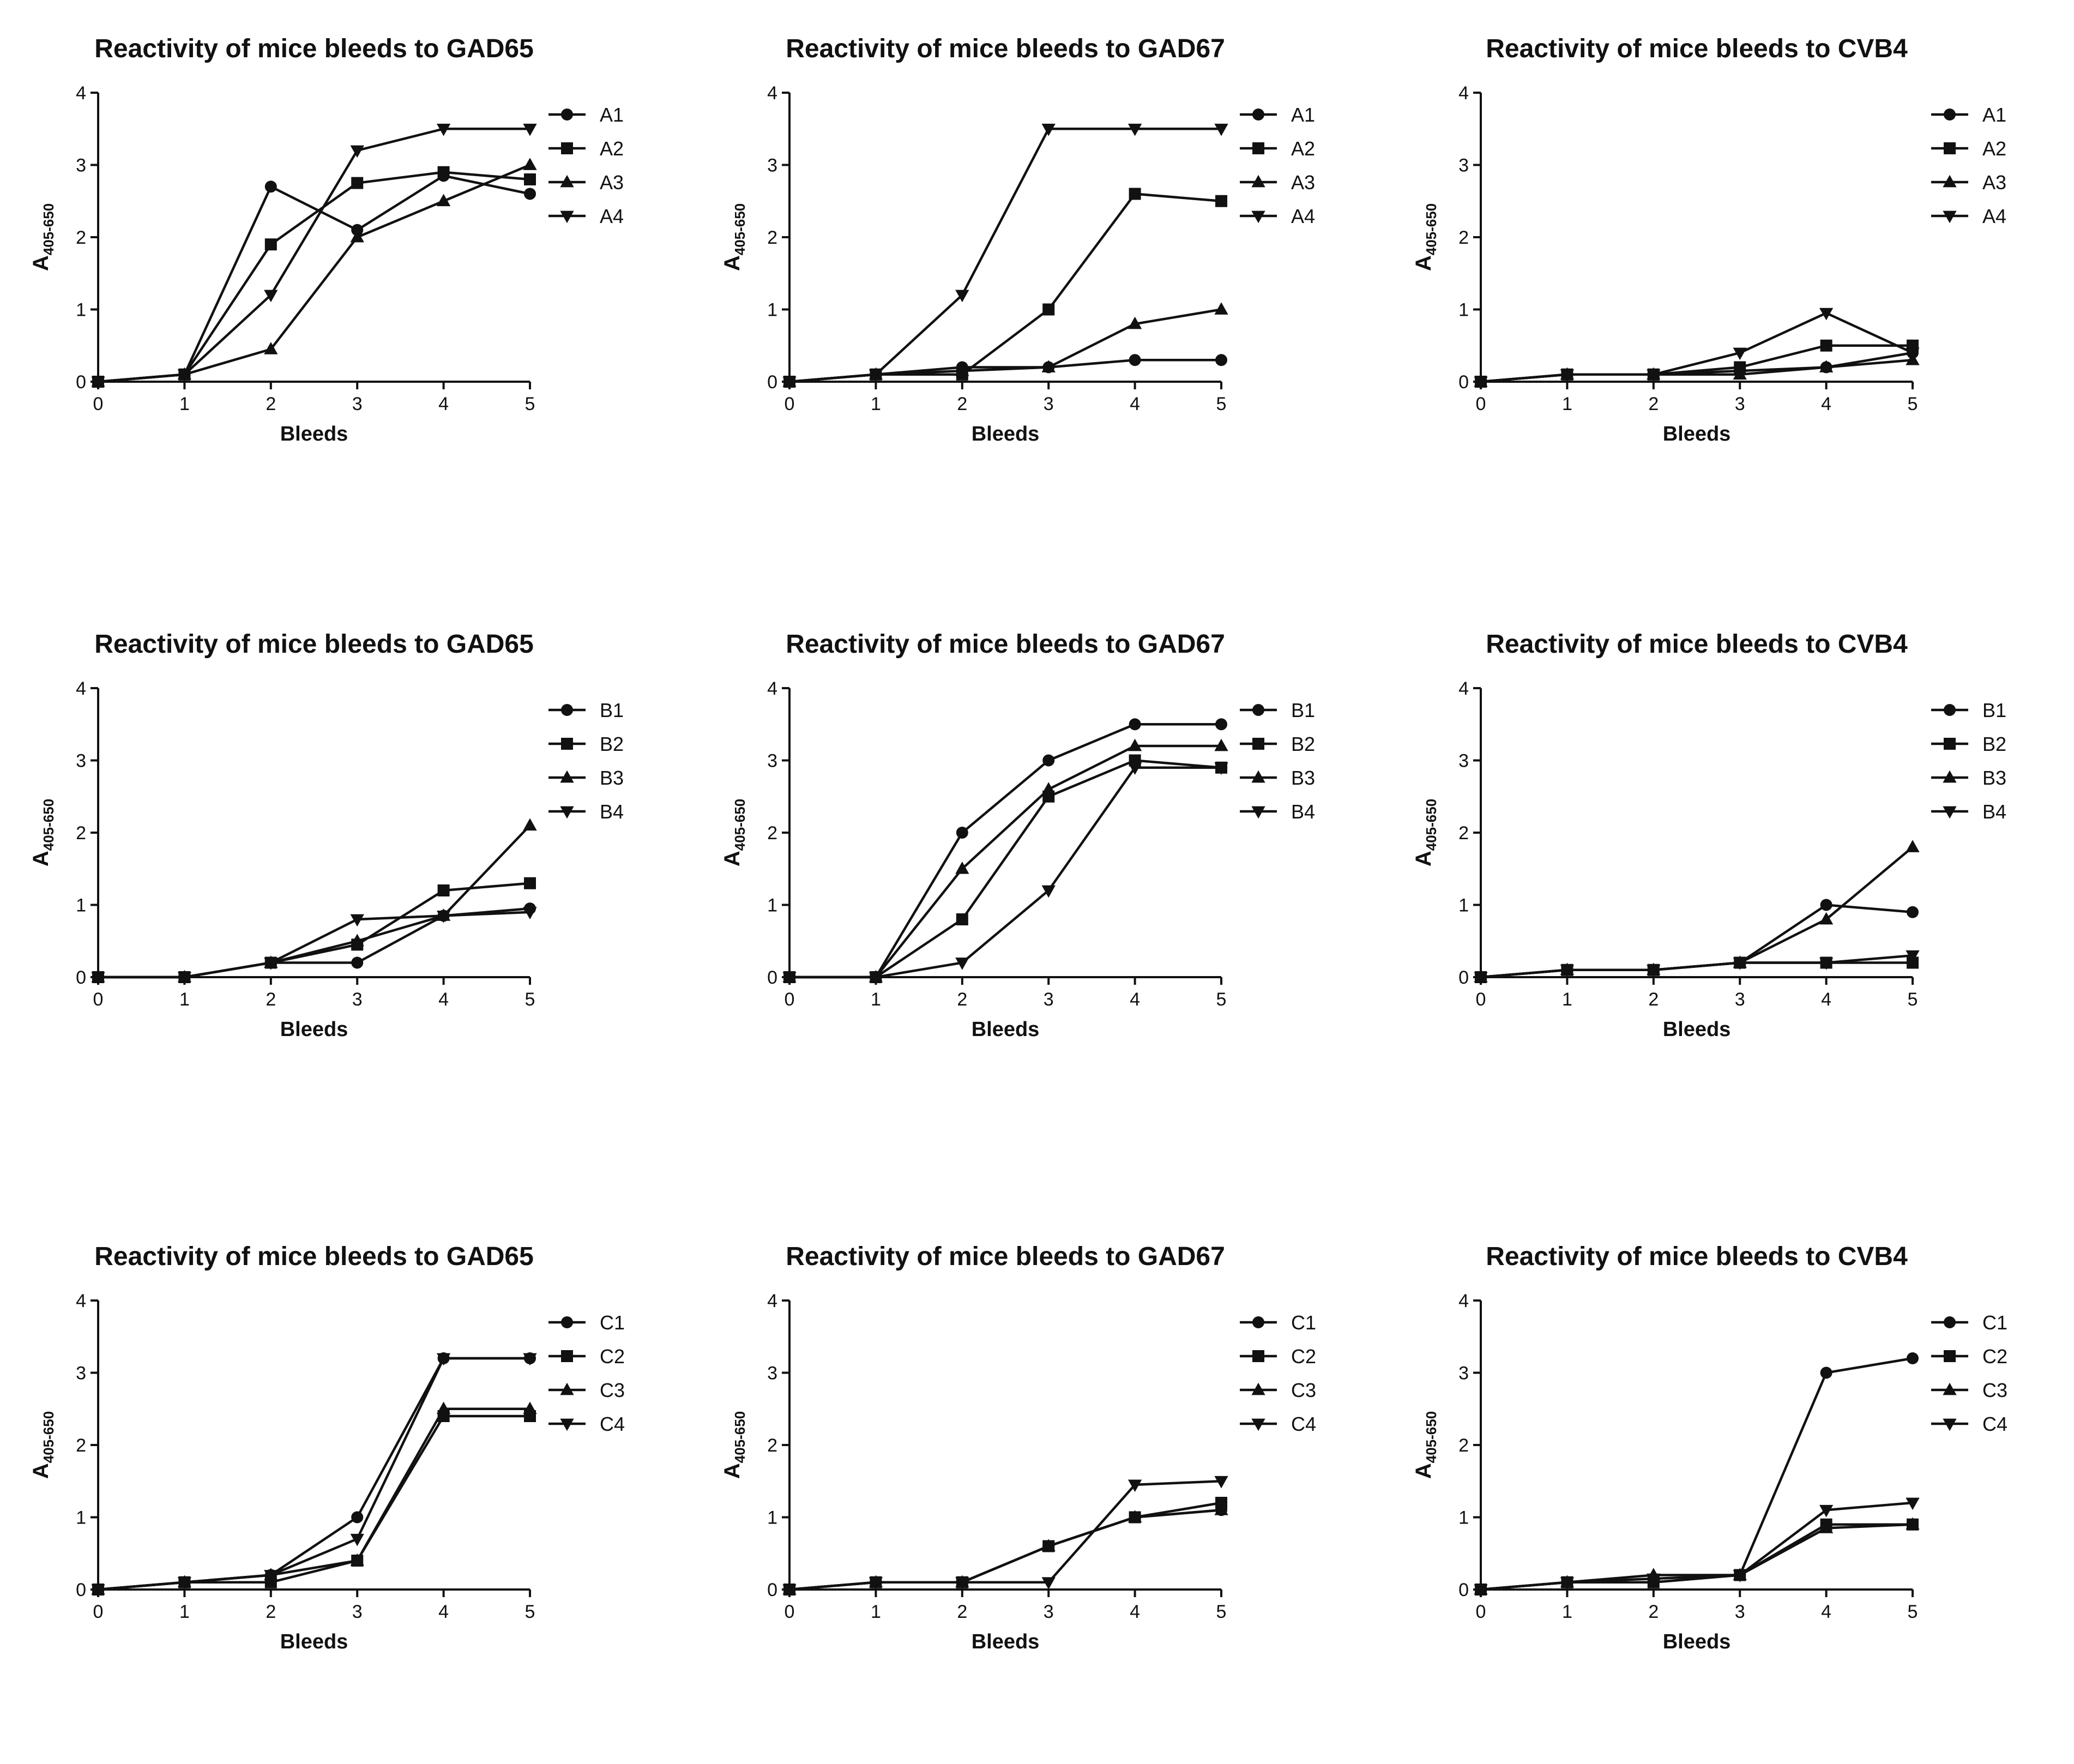 The image size is (2074, 1764). I want to click on chart-title: Reactivity of mice bleeds to GAD65, so click(314, 49).